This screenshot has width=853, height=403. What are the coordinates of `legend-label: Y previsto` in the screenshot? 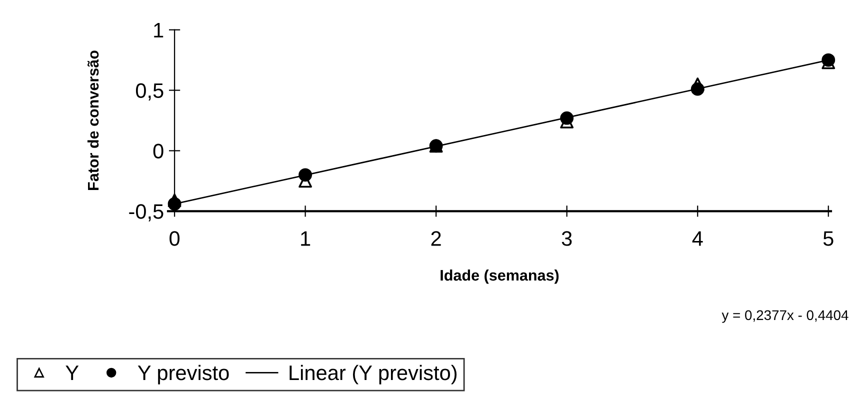 It's located at (183, 374).